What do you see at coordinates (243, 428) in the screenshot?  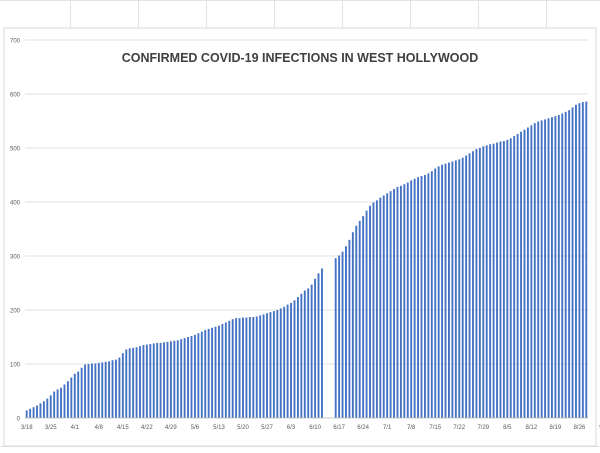 I see `x-tick-label: 5/20` at bounding box center [243, 428].